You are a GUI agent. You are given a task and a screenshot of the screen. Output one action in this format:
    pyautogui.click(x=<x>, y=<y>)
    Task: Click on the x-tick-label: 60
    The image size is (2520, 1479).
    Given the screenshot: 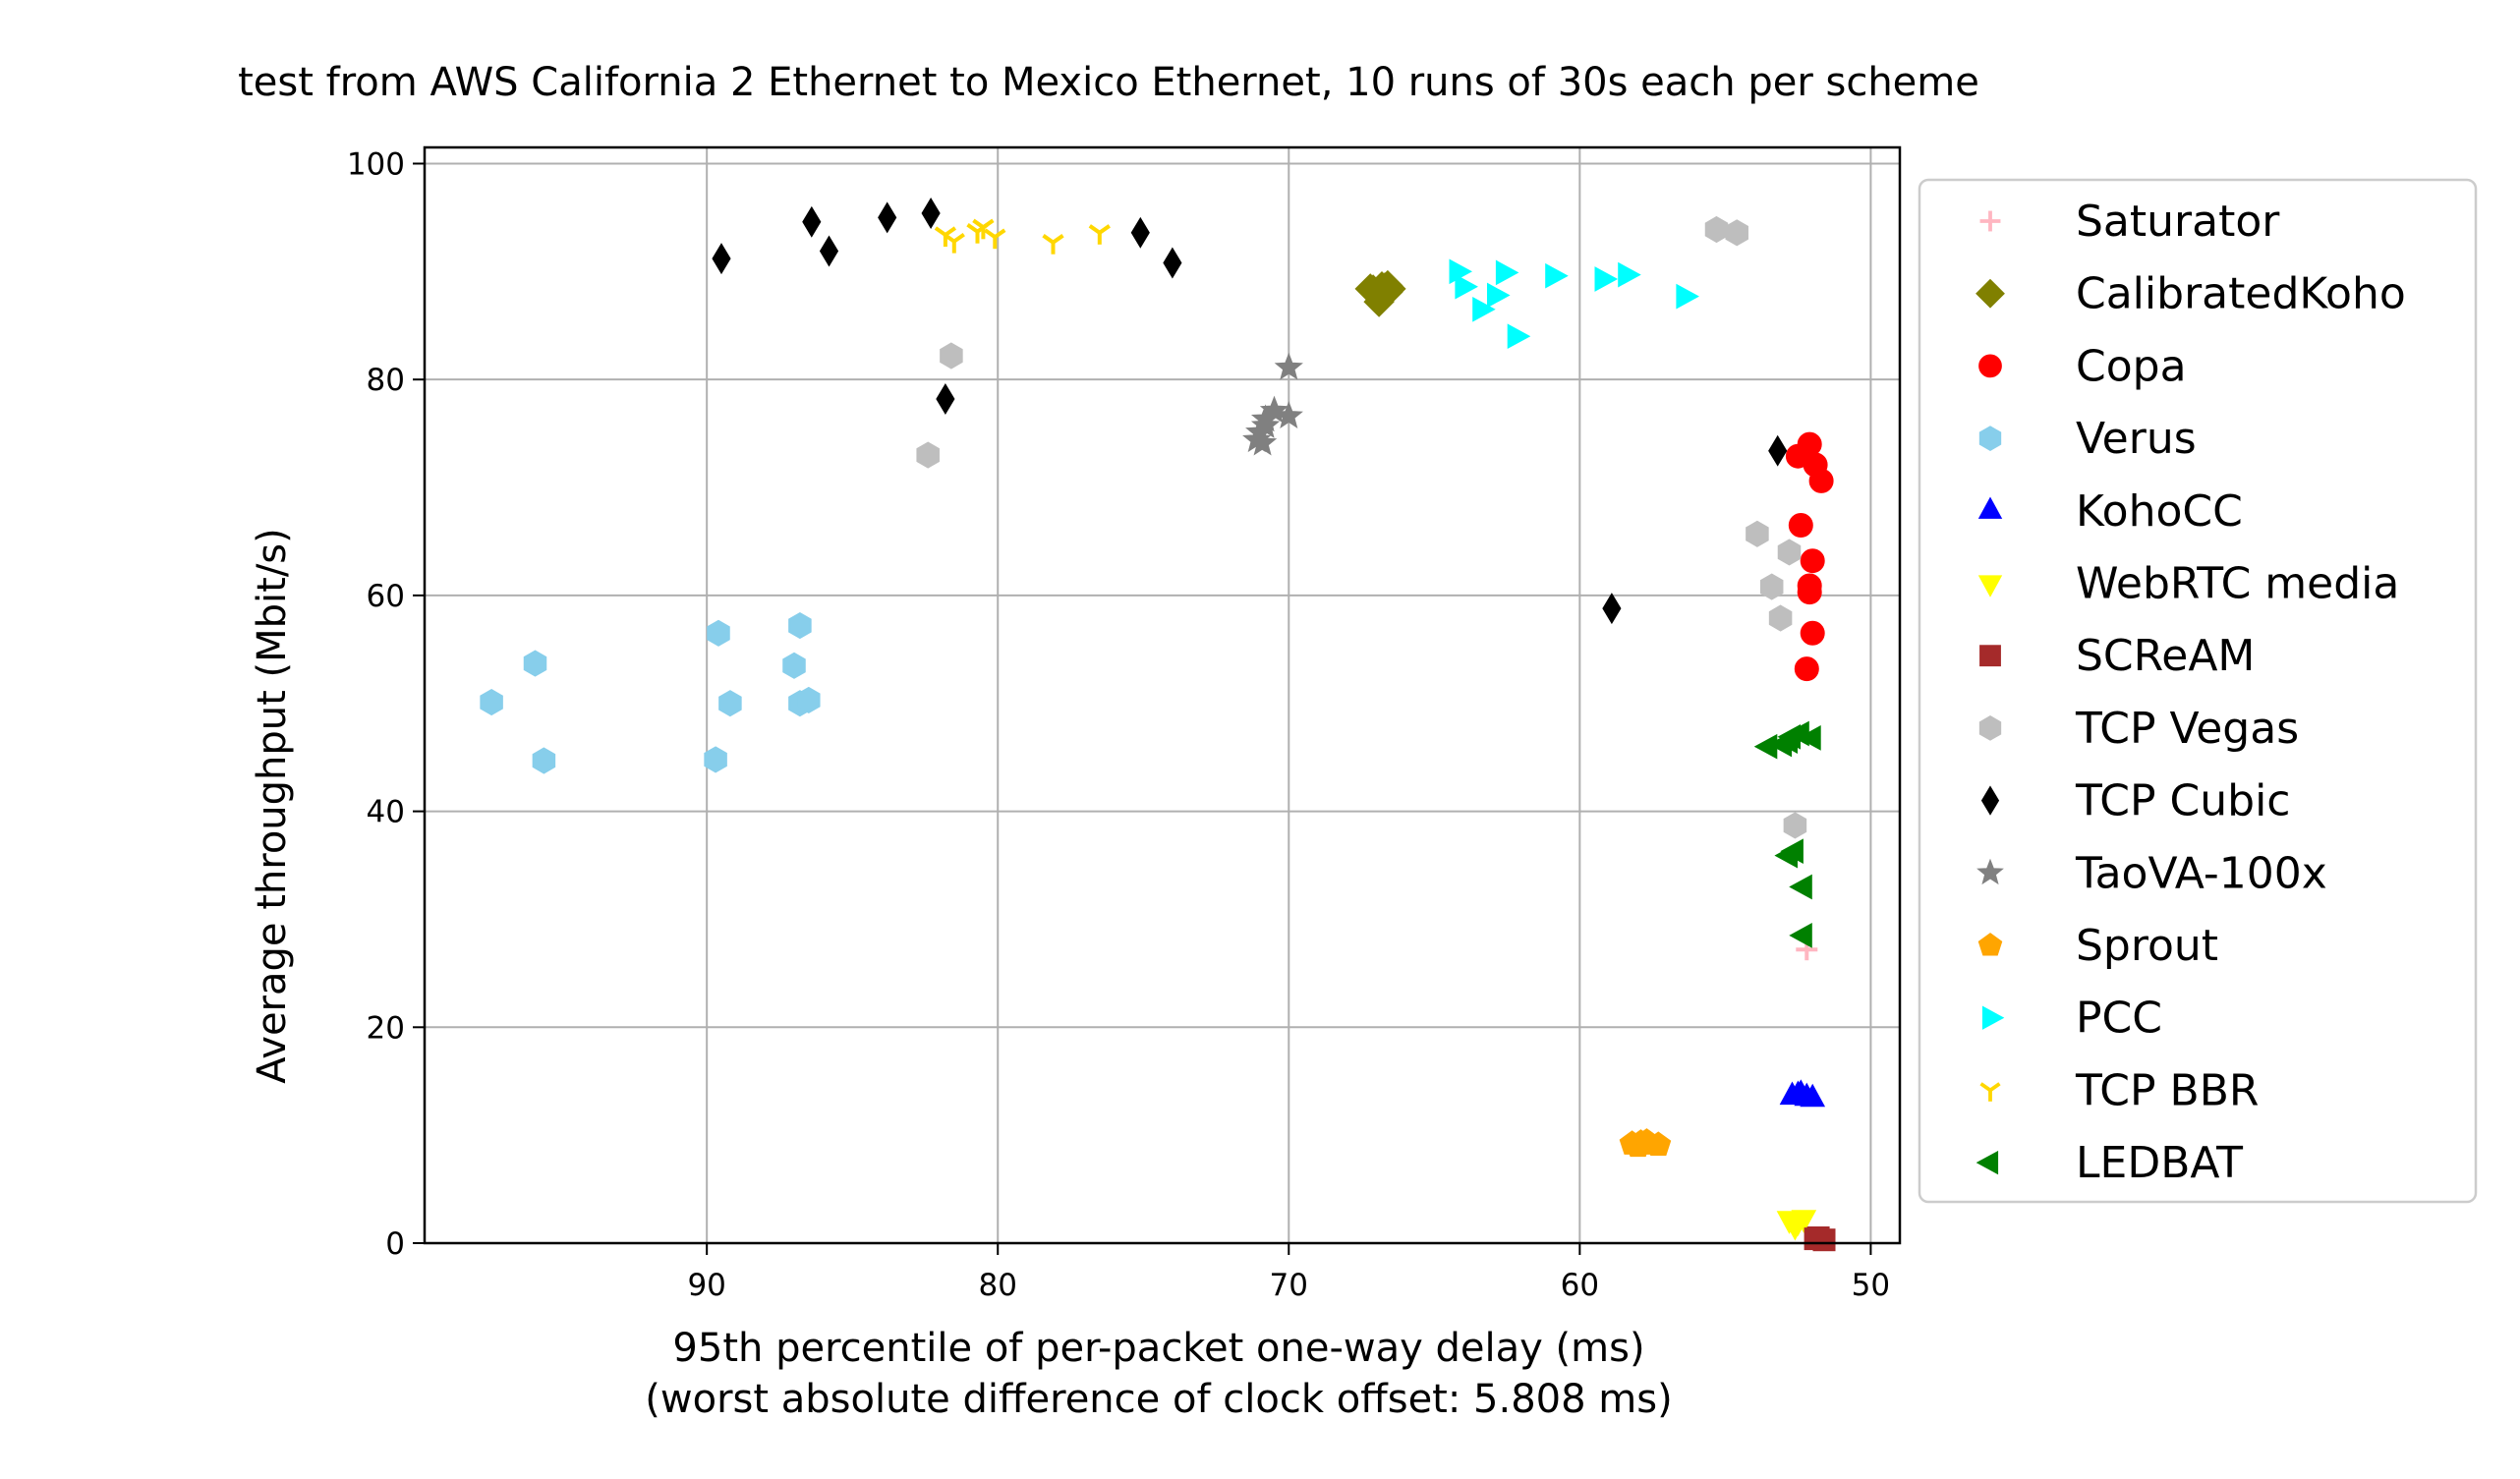 What is the action you would take?
    pyautogui.click(x=1580, y=1286)
    